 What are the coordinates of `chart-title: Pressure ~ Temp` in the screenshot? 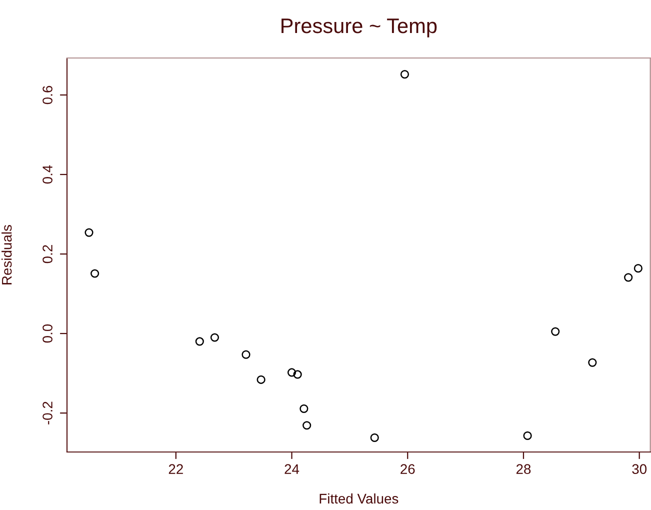 It's located at (359, 28).